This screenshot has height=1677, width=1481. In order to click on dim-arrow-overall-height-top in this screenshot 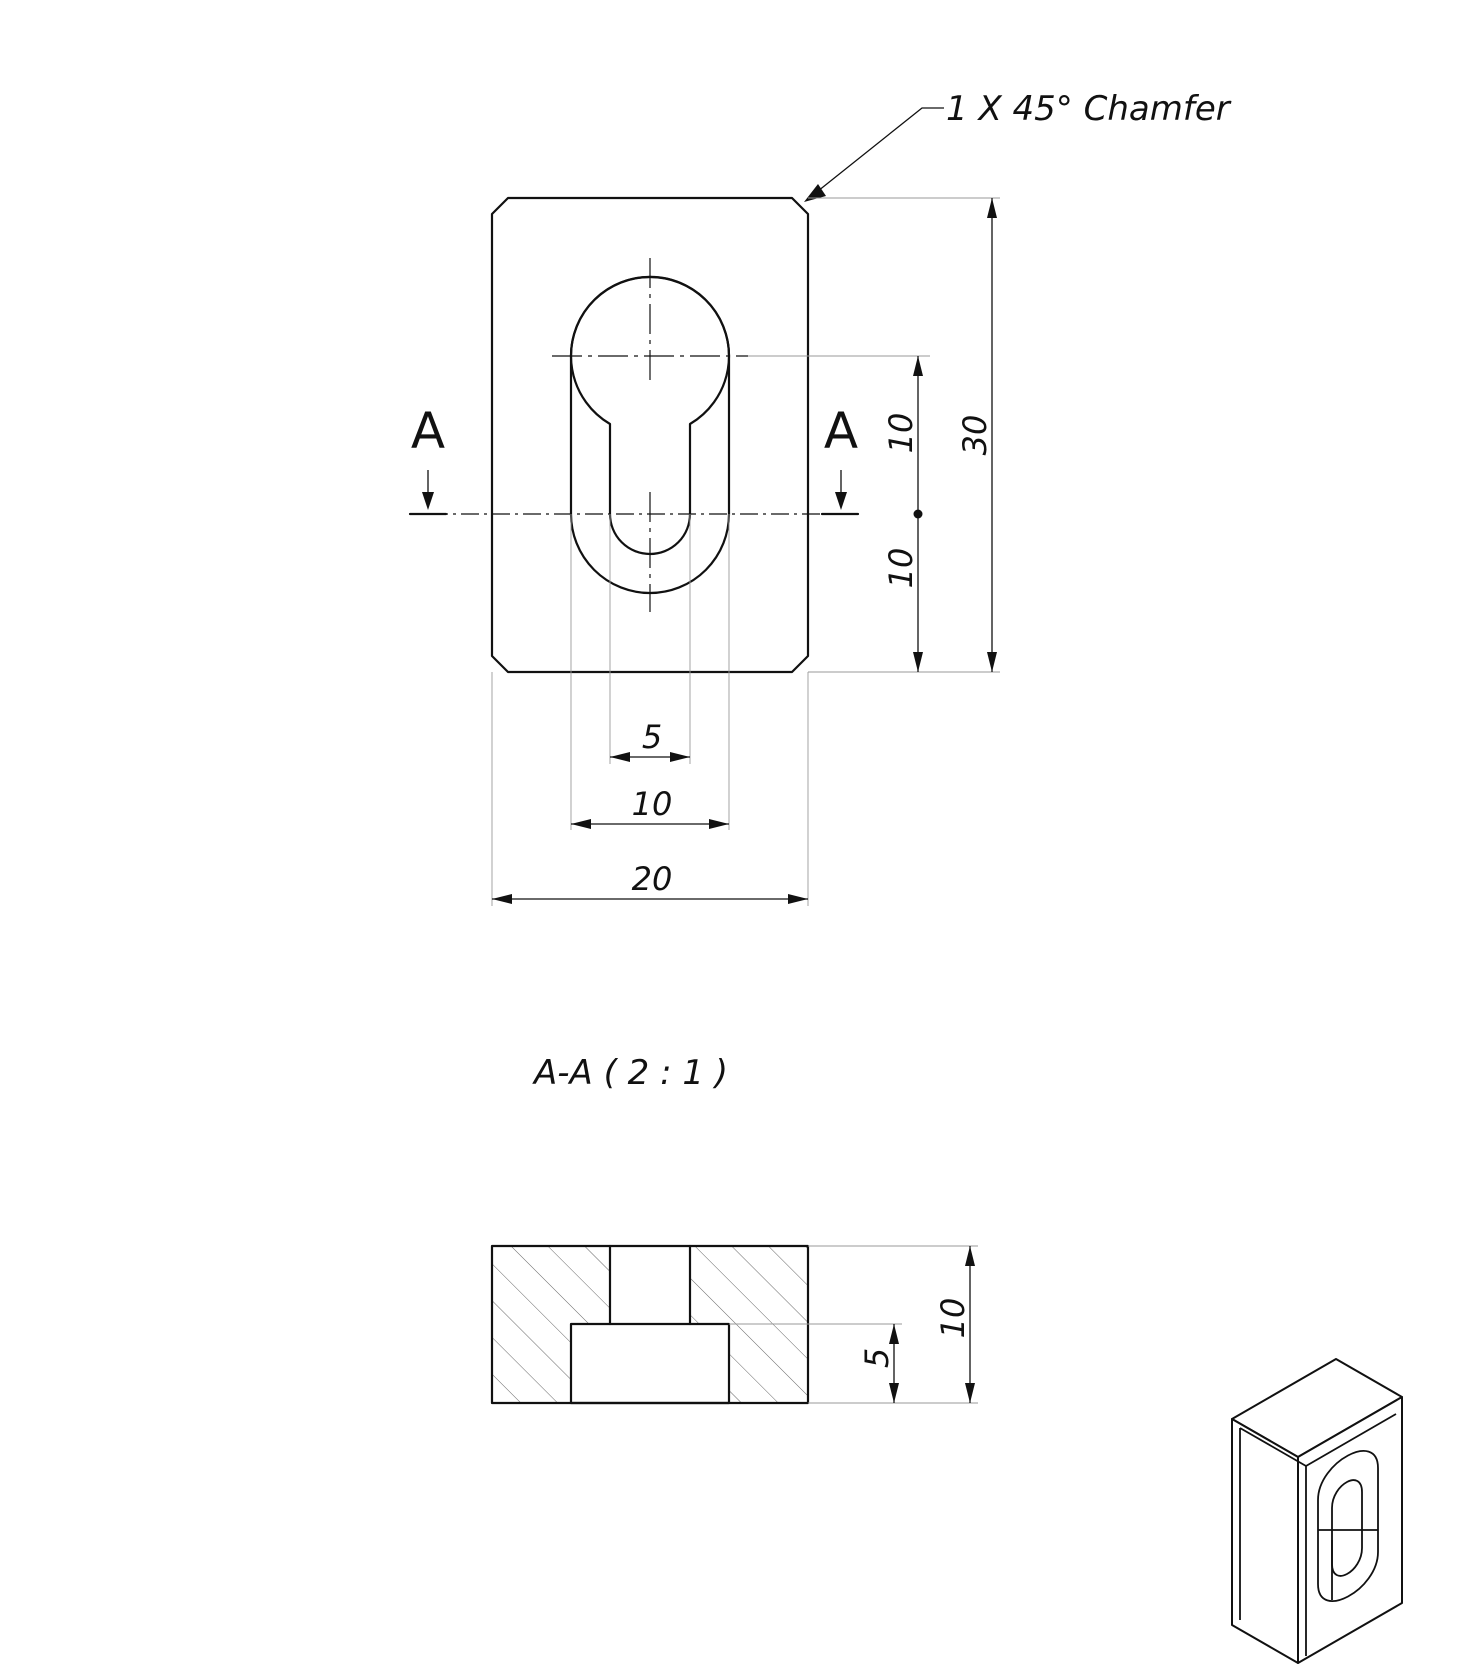, I will do `click(992, 208)`.